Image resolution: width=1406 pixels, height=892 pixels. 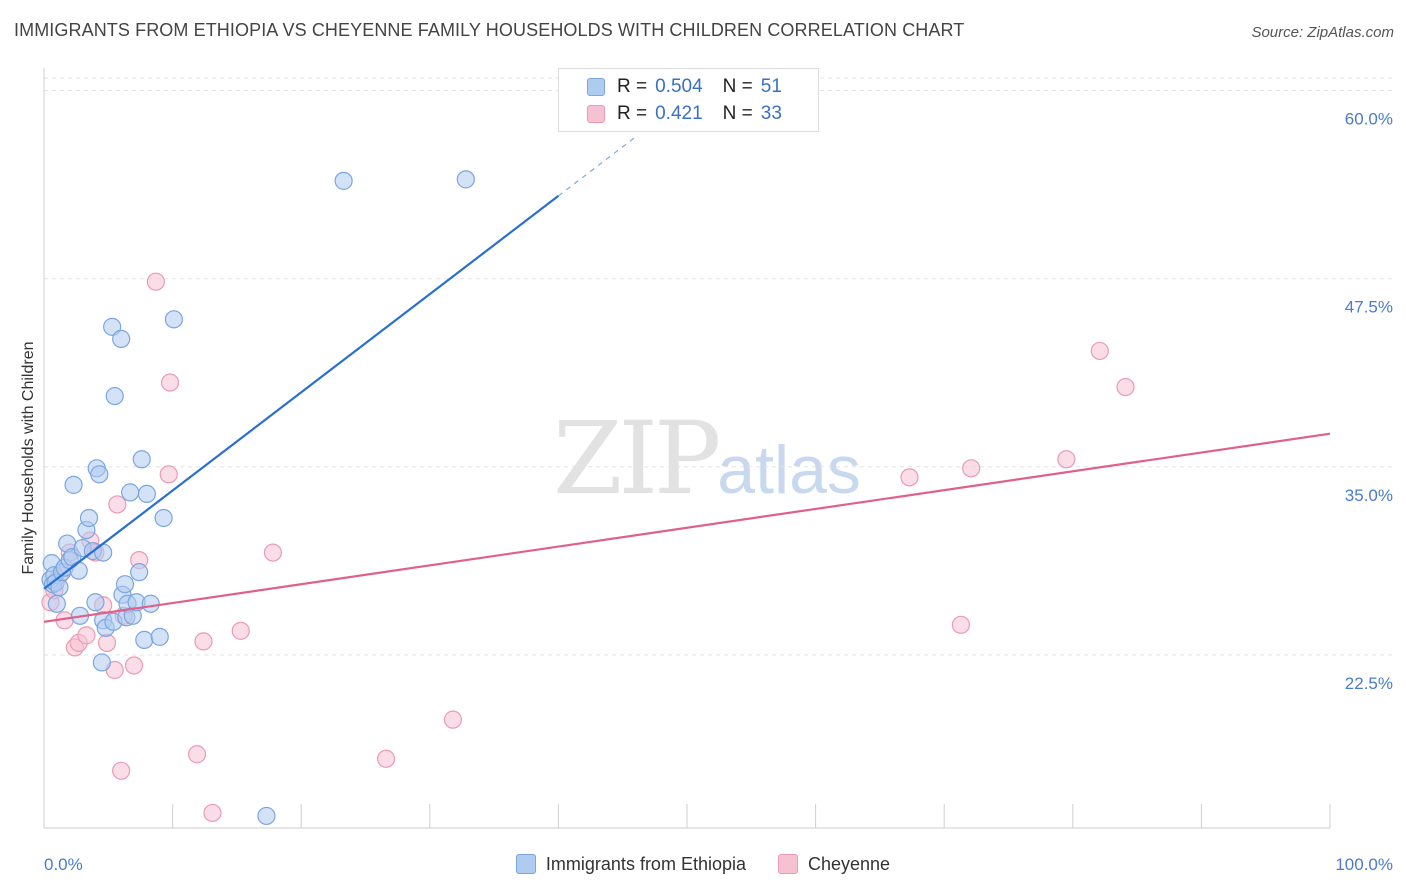 I want to click on y-tick-labels: 22.5% 35.0% 47.5% 60.0%, so click(x=1369, y=401).